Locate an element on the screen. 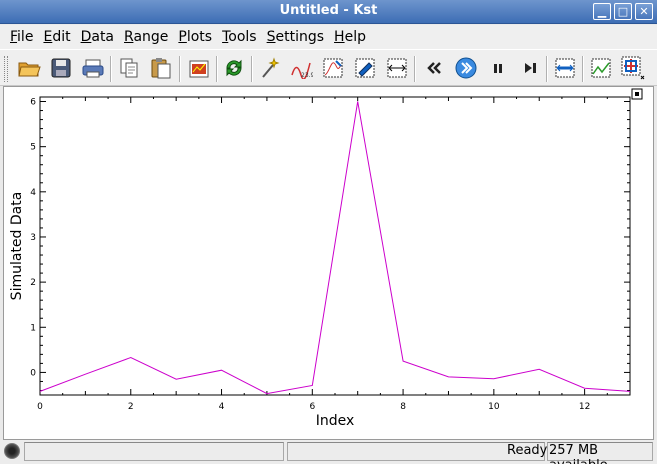 The image size is (657, 464). minimize-button: ▁ is located at coordinates (602, 11).